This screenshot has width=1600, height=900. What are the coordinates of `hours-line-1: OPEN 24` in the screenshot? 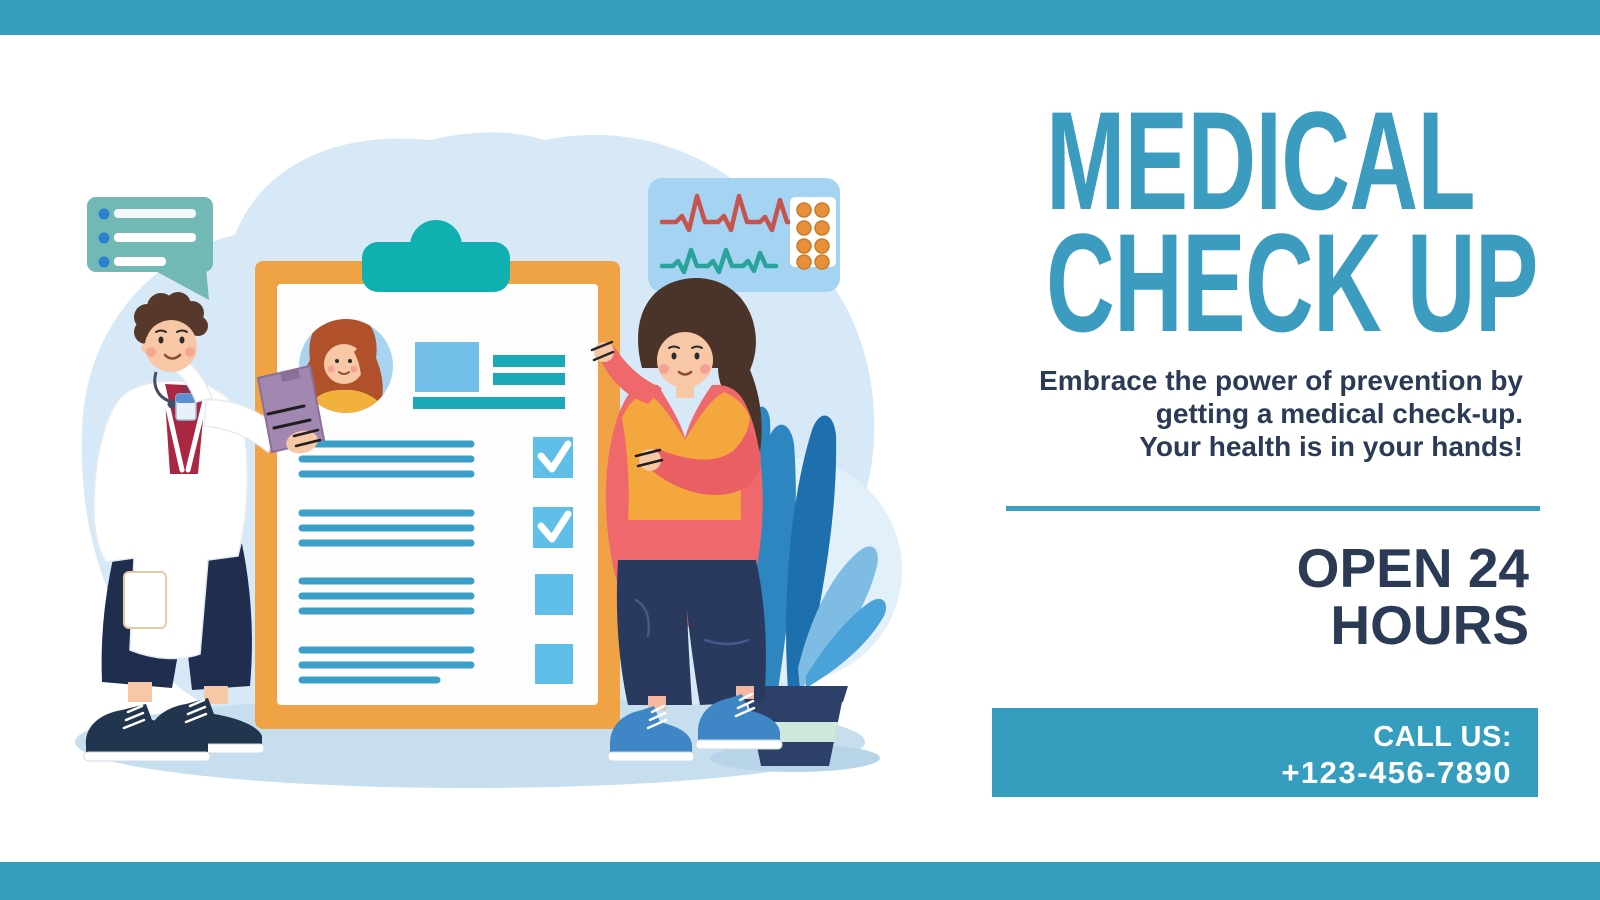 It's located at (1412, 568).